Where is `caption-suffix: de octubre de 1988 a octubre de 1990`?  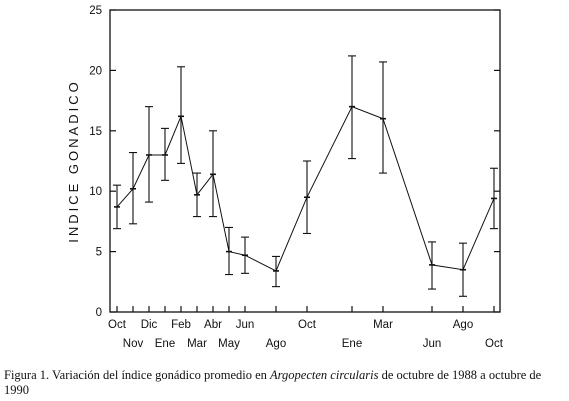 caption-suffix: de octubre de 1988 a octubre de 1990 is located at coordinates (273, 382).